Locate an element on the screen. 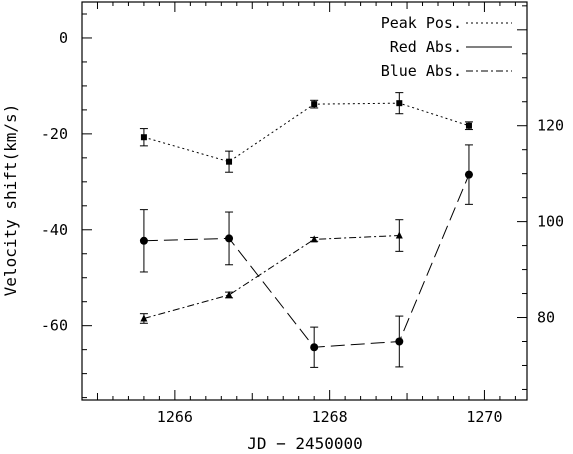  right-y-axis: 120 100 80 is located at coordinates (540, 197).